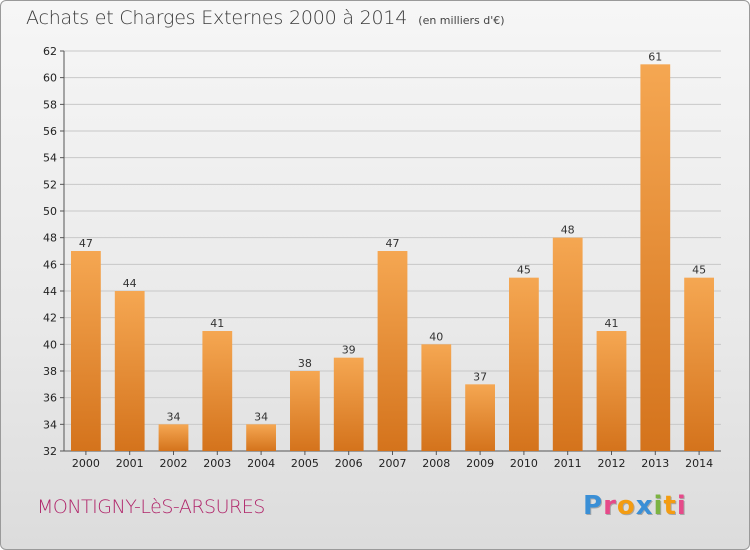 The width and height of the screenshot is (750, 550). I want to click on logo-letter: x, so click(644, 506).